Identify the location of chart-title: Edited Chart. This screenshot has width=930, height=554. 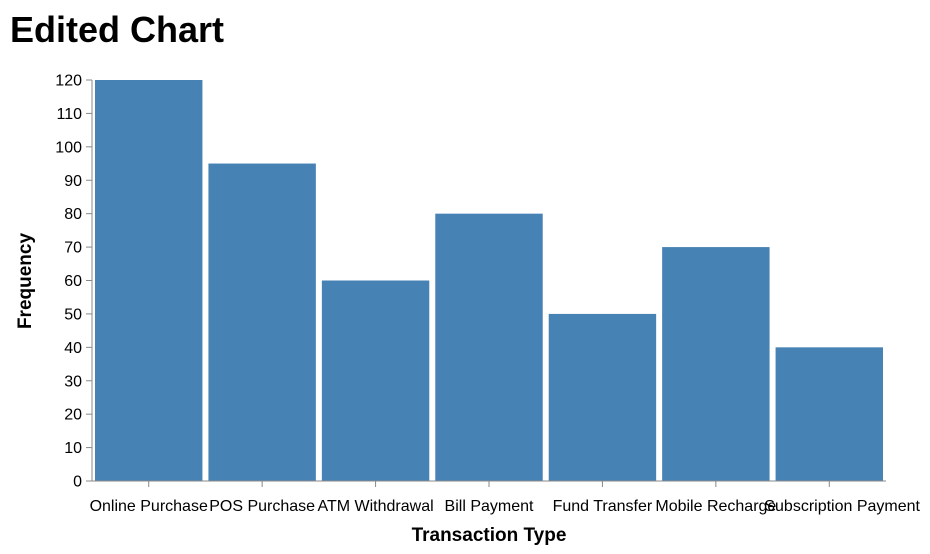
(117, 29).